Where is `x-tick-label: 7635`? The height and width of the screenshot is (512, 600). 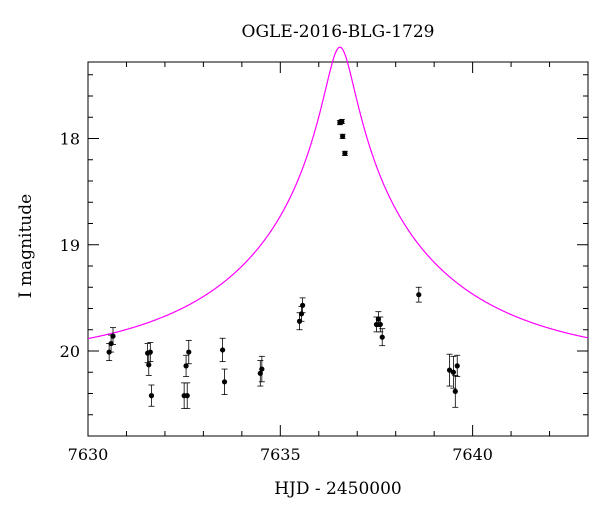 x-tick-label: 7635 is located at coordinates (280, 454).